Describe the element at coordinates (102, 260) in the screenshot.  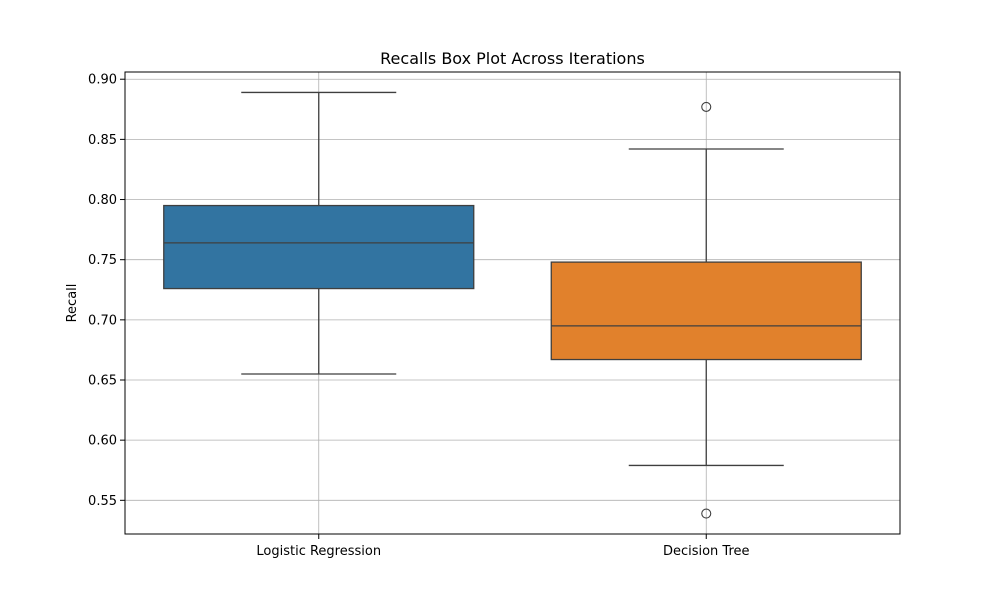
I see `y-tick-label: 0.75` at that location.